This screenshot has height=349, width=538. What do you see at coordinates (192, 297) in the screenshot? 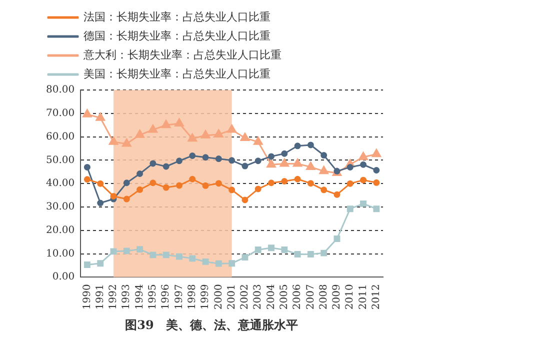
I see `x-tick-label: 1998` at bounding box center [192, 297].